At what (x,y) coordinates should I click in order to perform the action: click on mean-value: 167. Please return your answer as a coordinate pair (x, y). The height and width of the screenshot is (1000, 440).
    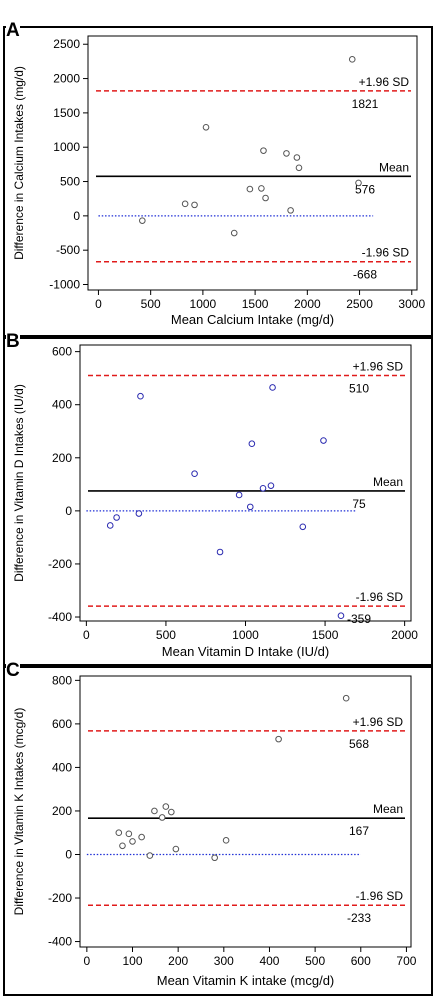
    Looking at the image, I should click on (359, 831).